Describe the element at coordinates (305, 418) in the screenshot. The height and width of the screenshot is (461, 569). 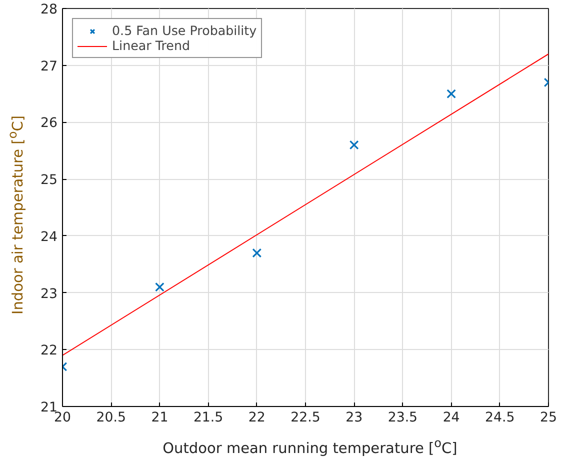
I see `x-tick-label: 22.5` at that location.